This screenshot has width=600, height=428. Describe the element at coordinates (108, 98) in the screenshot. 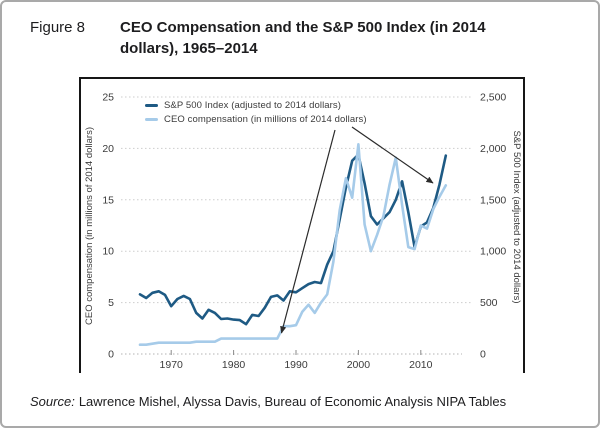

I see `left-tick-label: 25` at that location.